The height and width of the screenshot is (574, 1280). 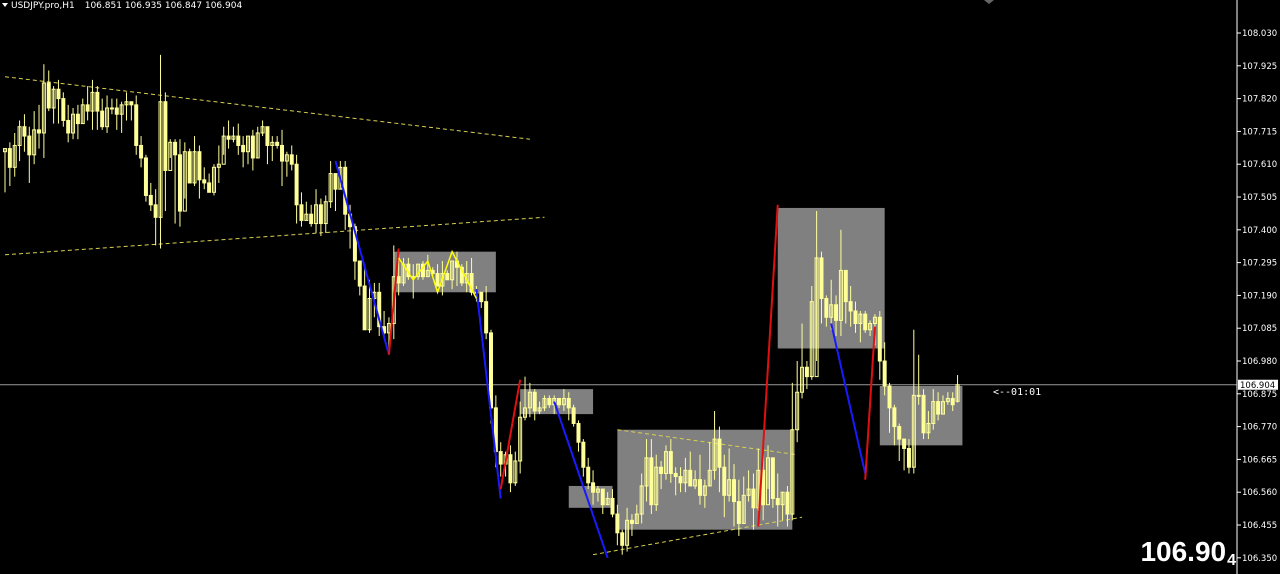 What do you see at coordinates (1259, 67) in the screenshot?
I see `price-tick-label: 107.925` at bounding box center [1259, 67].